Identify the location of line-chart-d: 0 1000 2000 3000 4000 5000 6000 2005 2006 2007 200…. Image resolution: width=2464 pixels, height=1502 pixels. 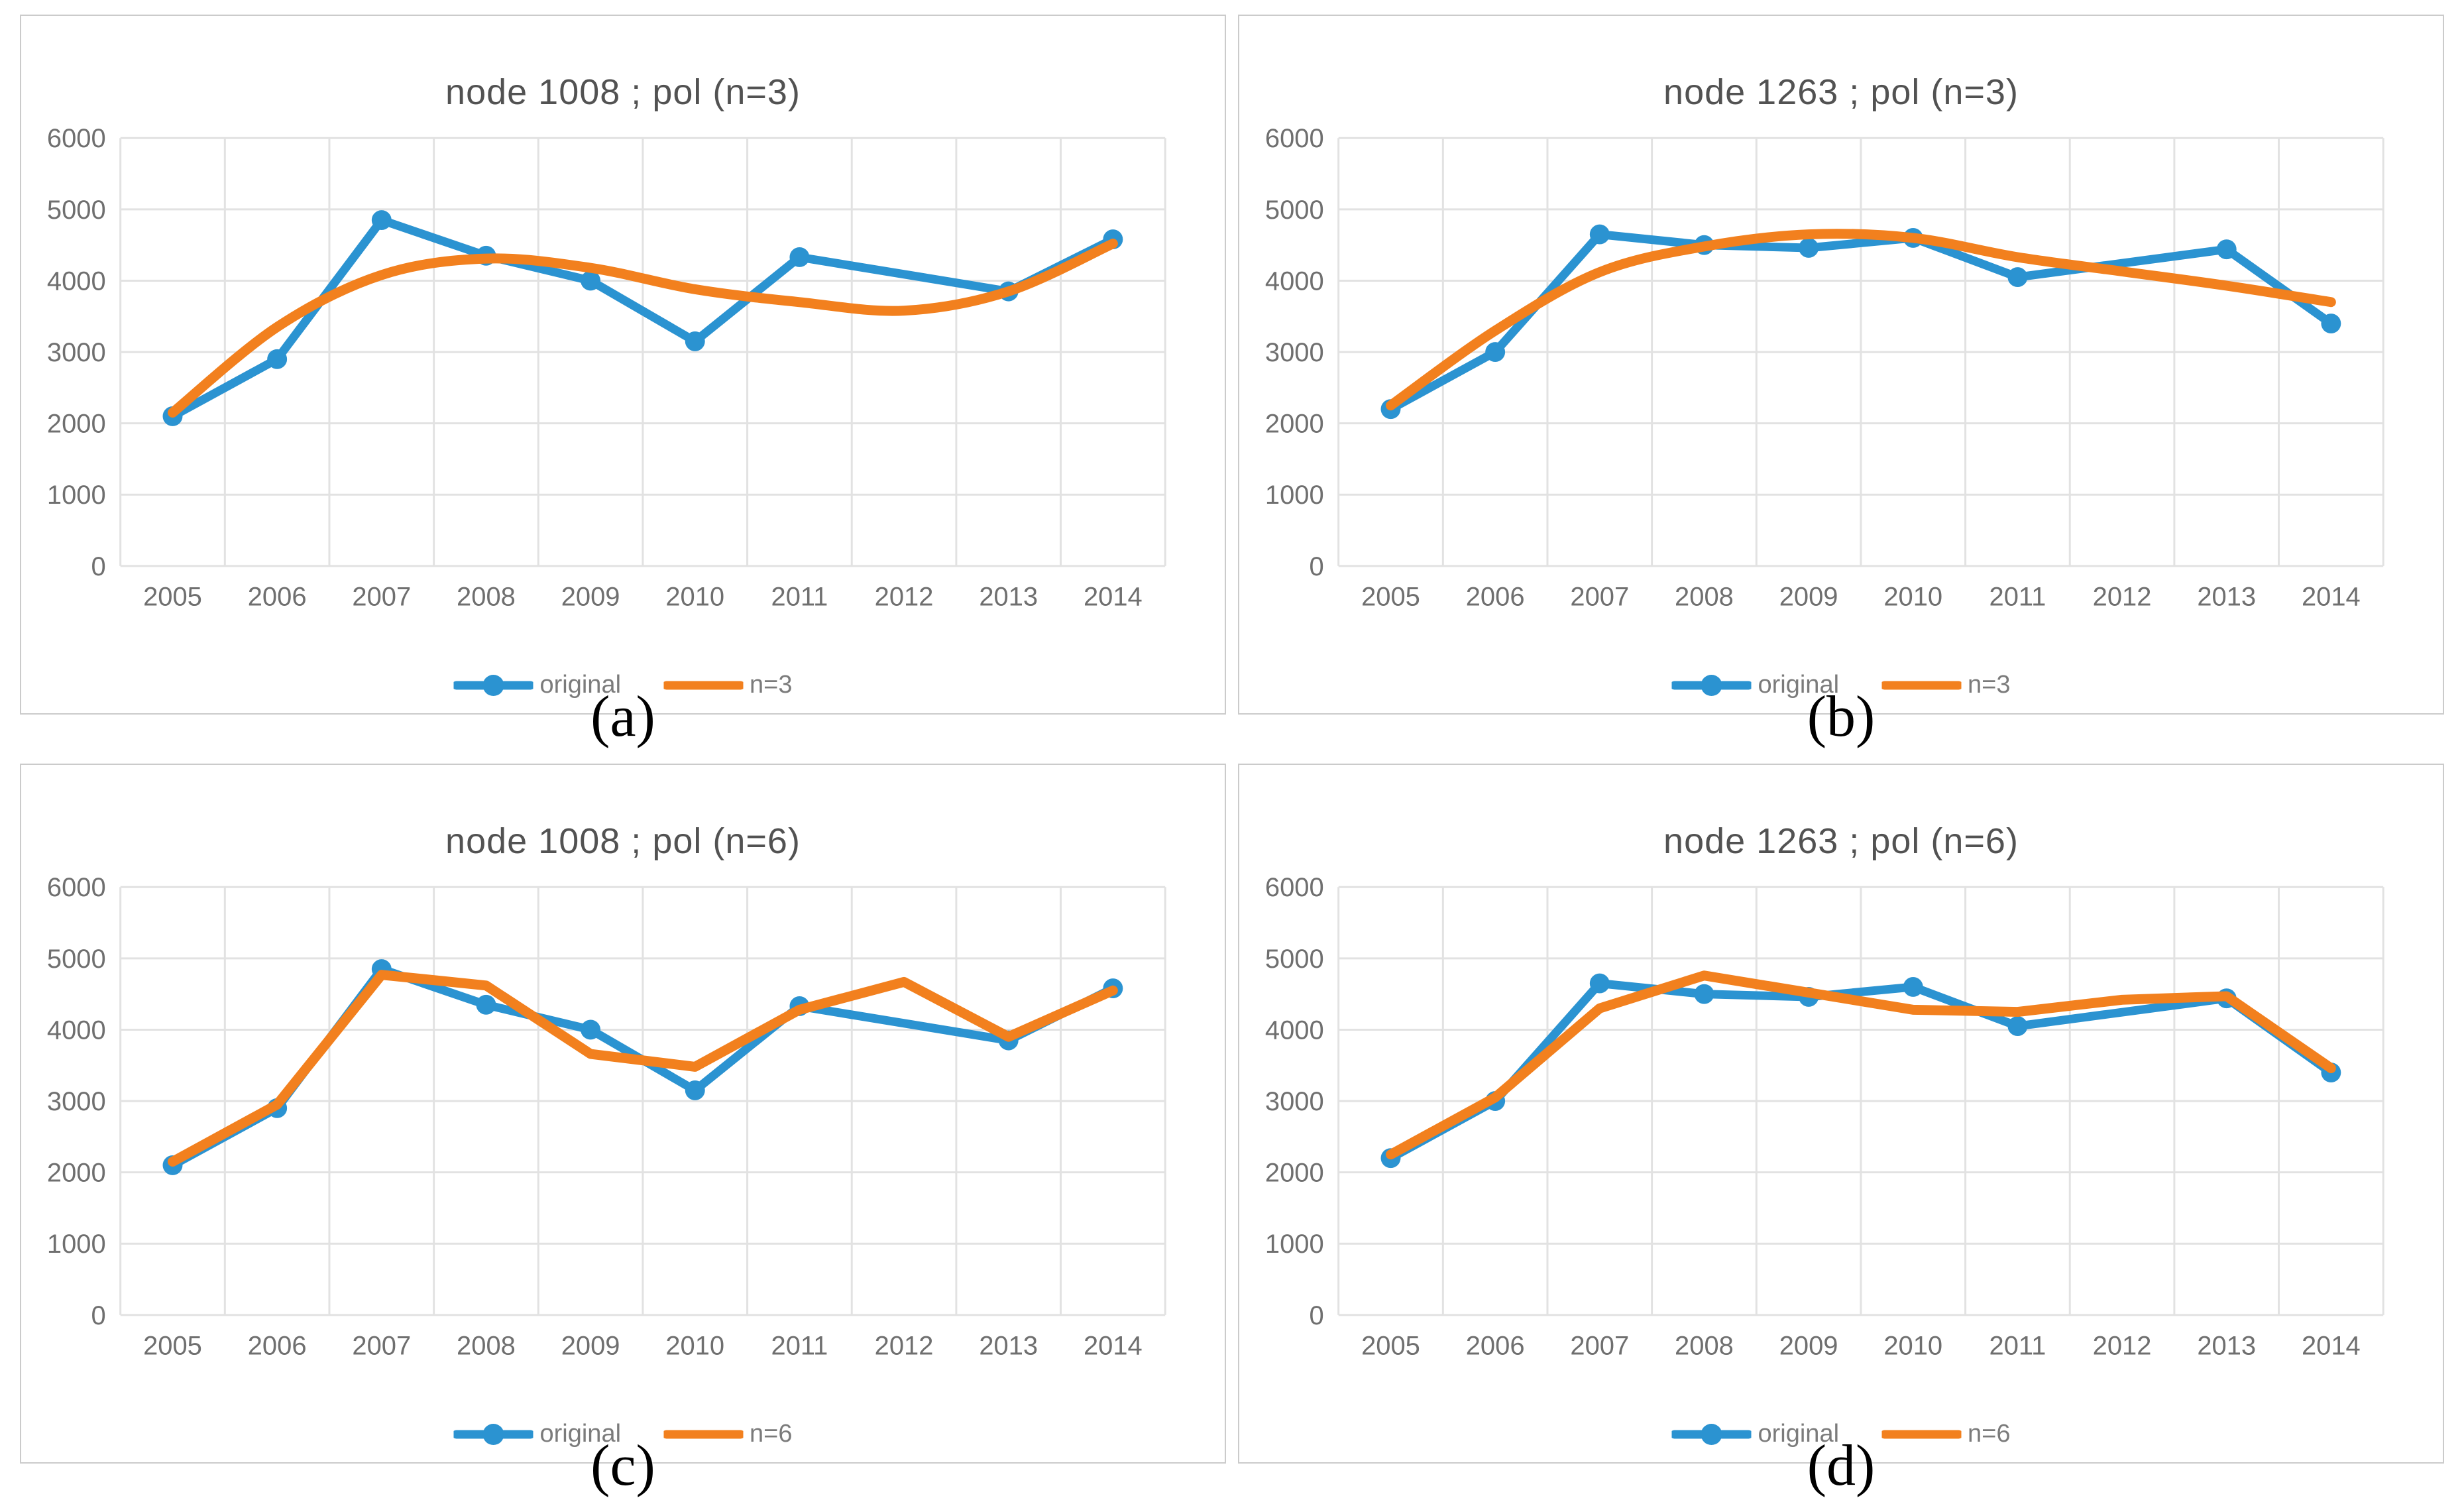
(1824, 1117).